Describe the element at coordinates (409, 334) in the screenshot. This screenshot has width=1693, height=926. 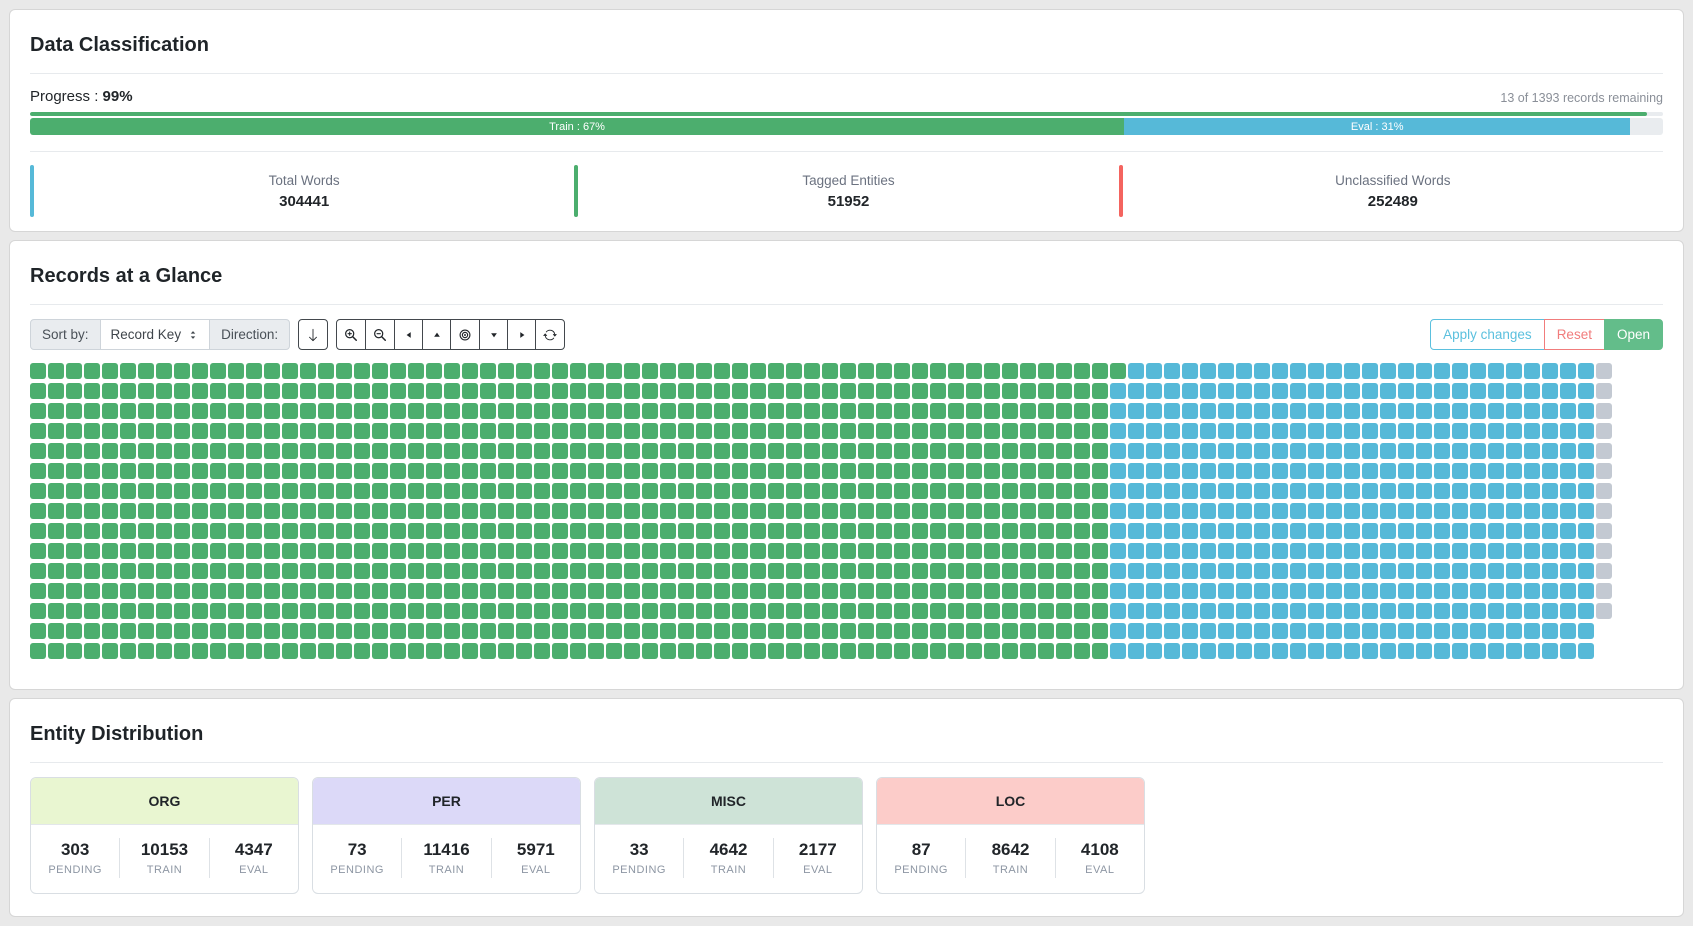
I see `pan-left-button` at that location.